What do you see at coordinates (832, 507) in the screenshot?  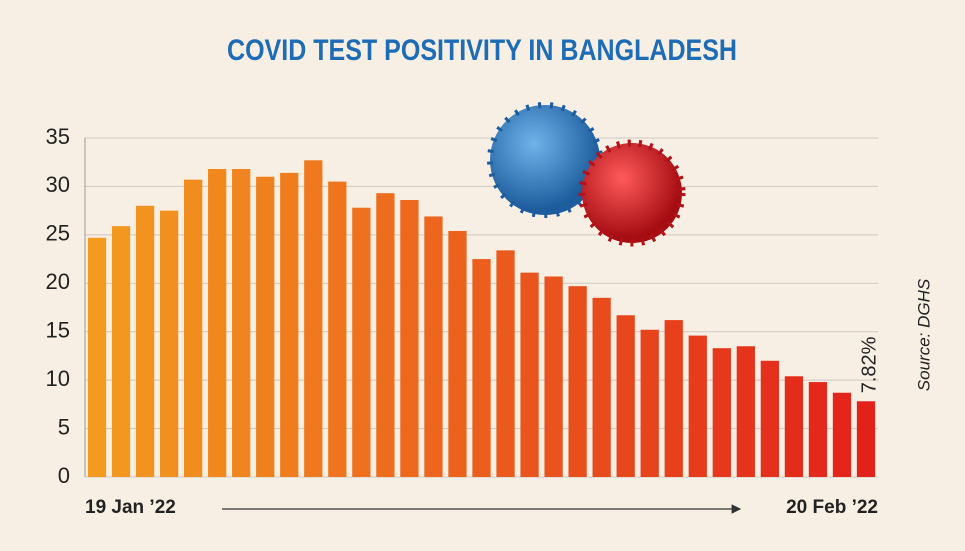 I see `x-tick-label: 20 Feb ’22` at bounding box center [832, 507].